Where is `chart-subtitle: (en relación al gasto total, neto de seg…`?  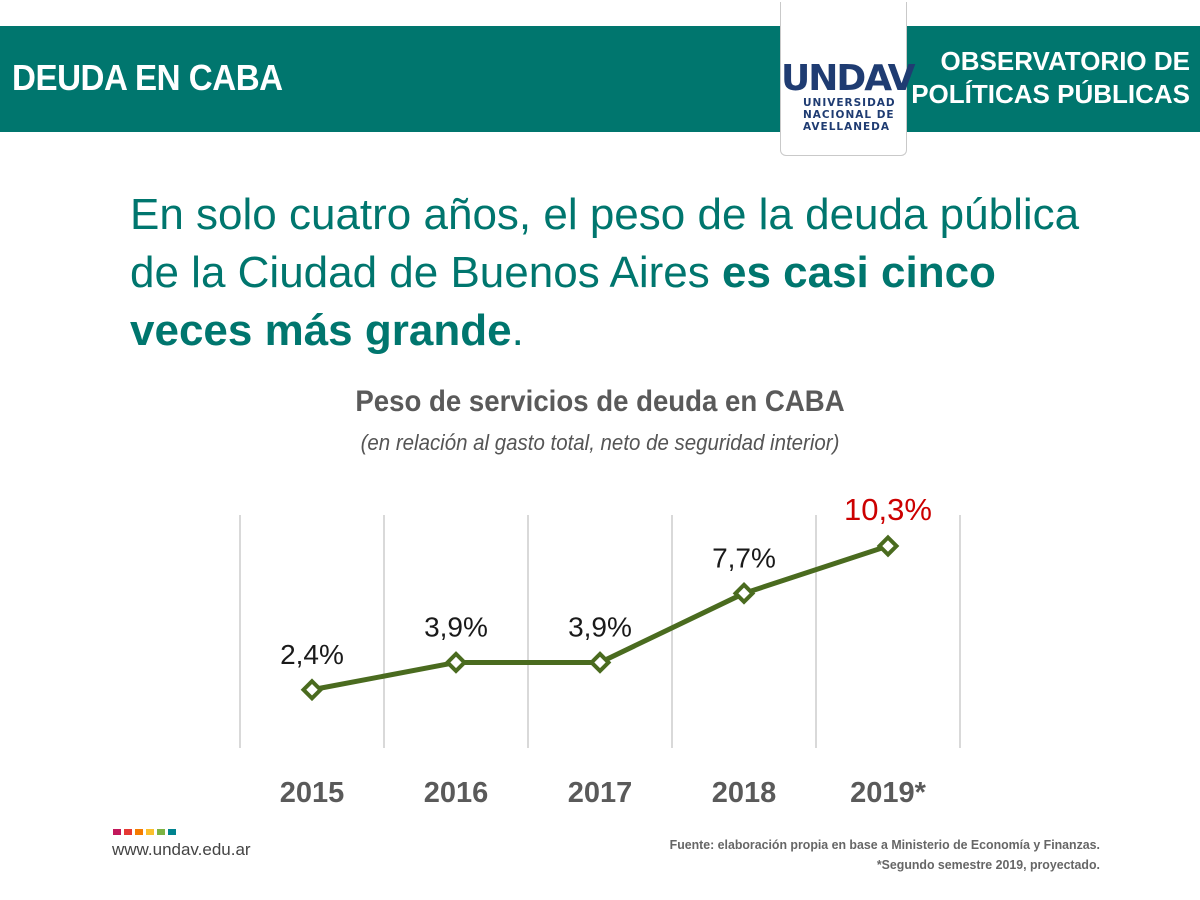
chart-subtitle: (en relación al gasto total, neto de seg… is located at coordinates (600, 442).